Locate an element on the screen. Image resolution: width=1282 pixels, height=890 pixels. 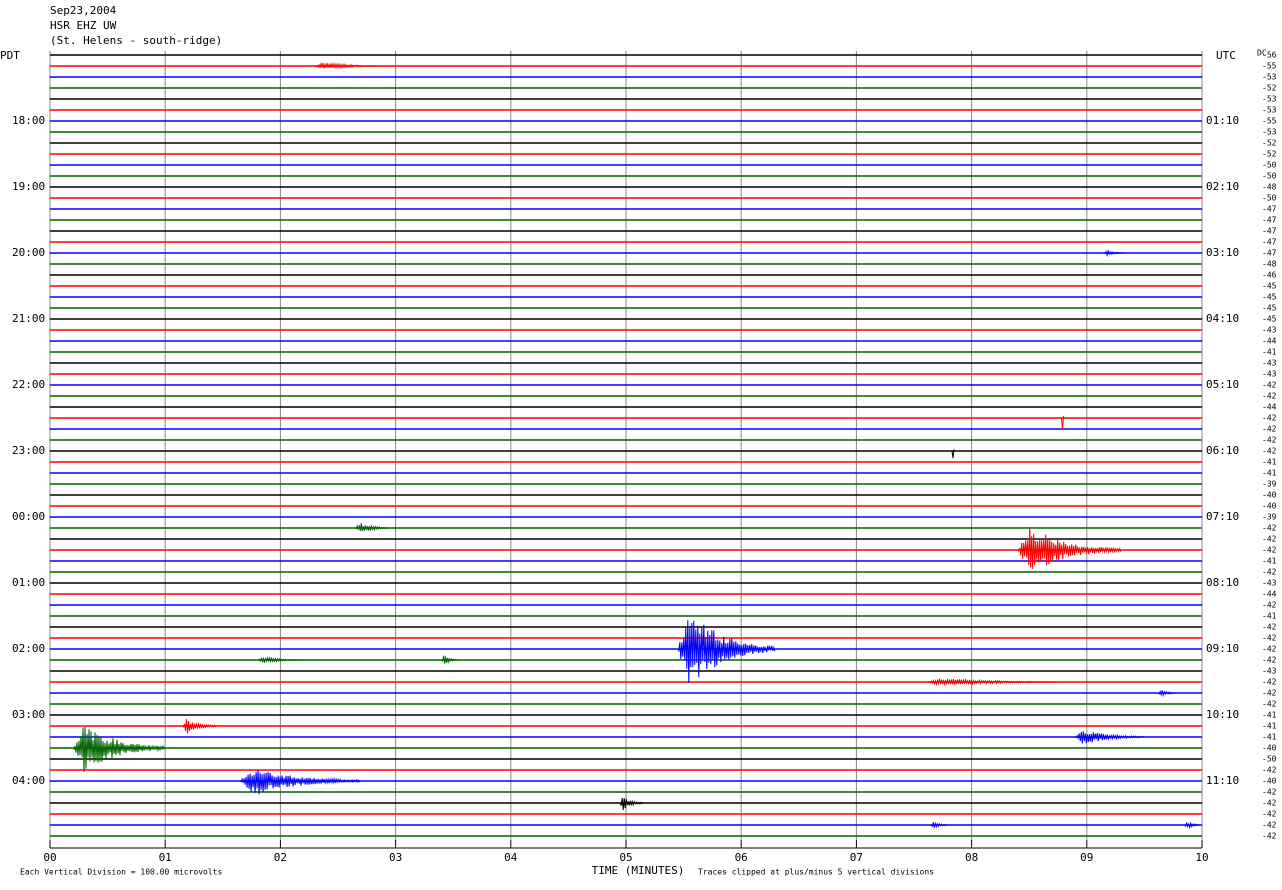
right-time-label: 08:10 is located at coordinates (1222, 582).